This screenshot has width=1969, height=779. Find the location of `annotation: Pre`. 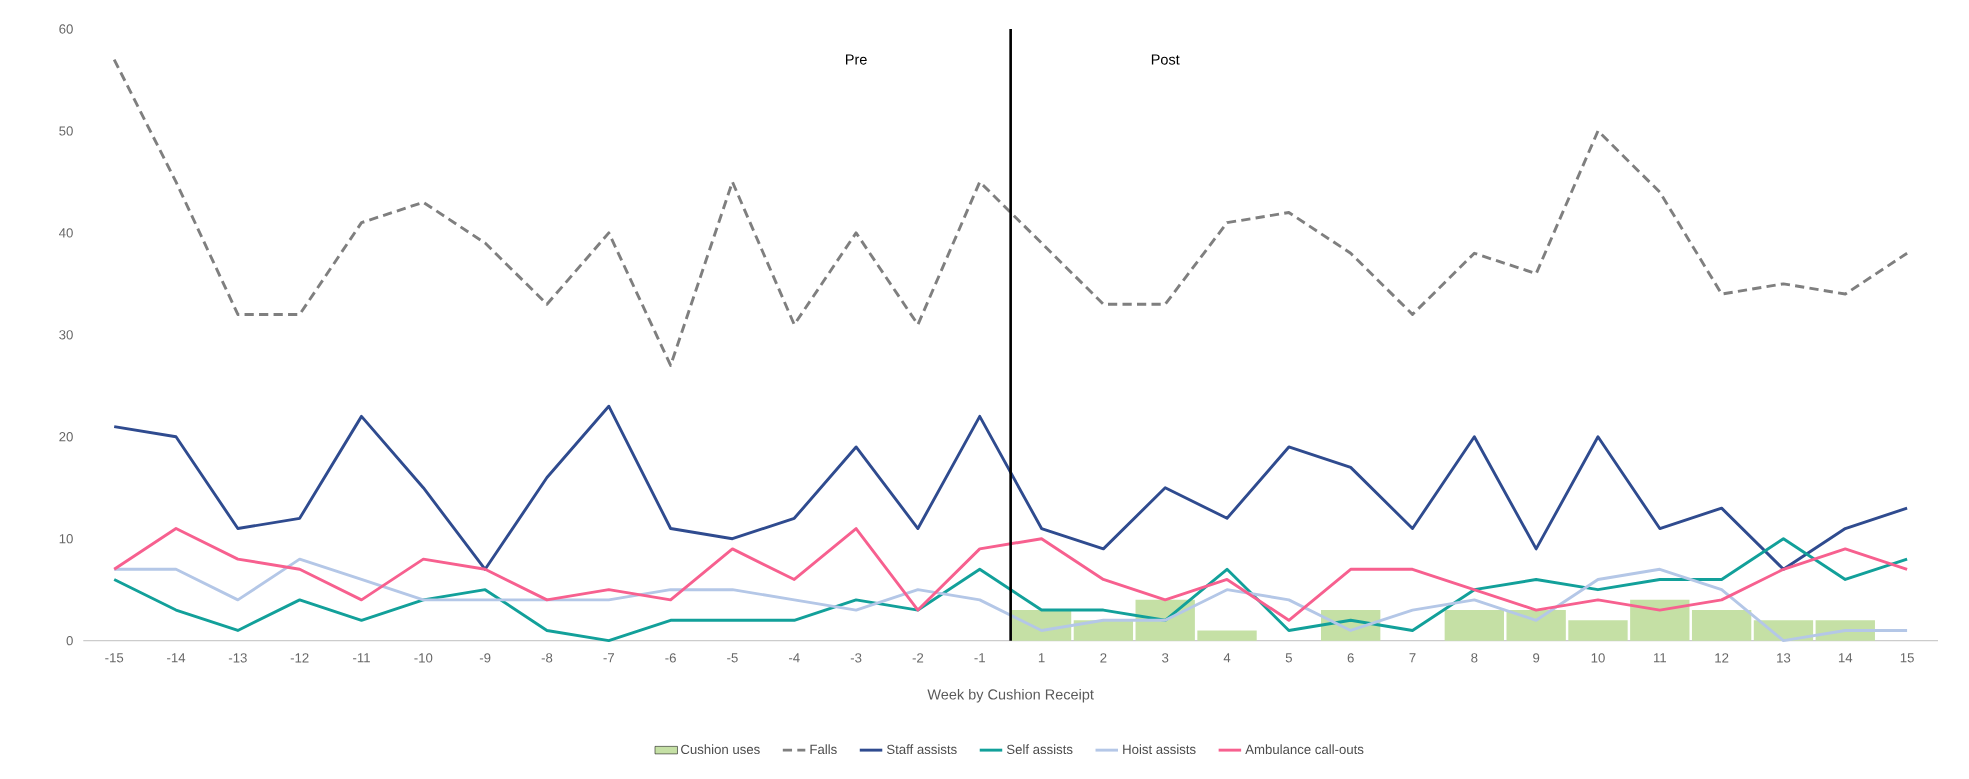

annotation: Pre is located at coordinates (856, 59).